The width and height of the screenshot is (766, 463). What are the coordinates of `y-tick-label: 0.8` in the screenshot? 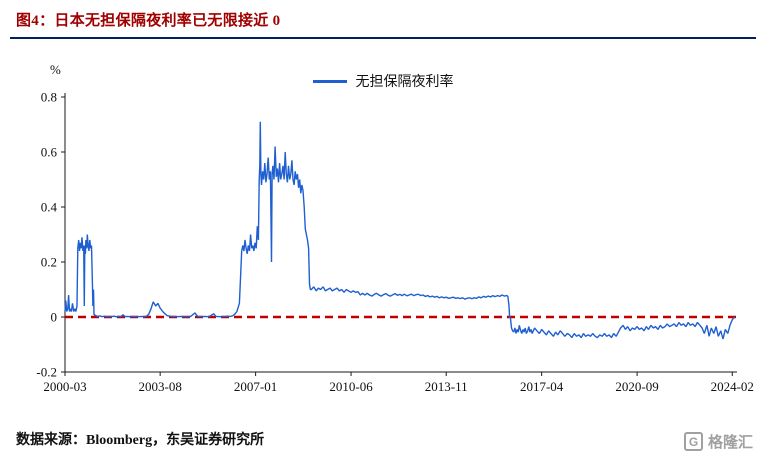 It's located at (49, 97).